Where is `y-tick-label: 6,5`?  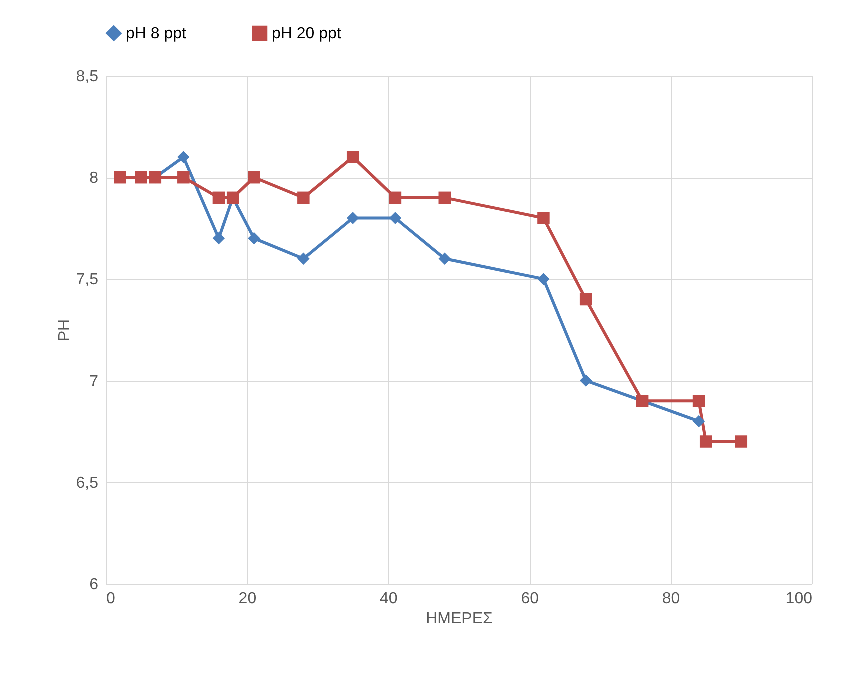
y-tick-label: 6,5 is located at coordinates (87, 483).